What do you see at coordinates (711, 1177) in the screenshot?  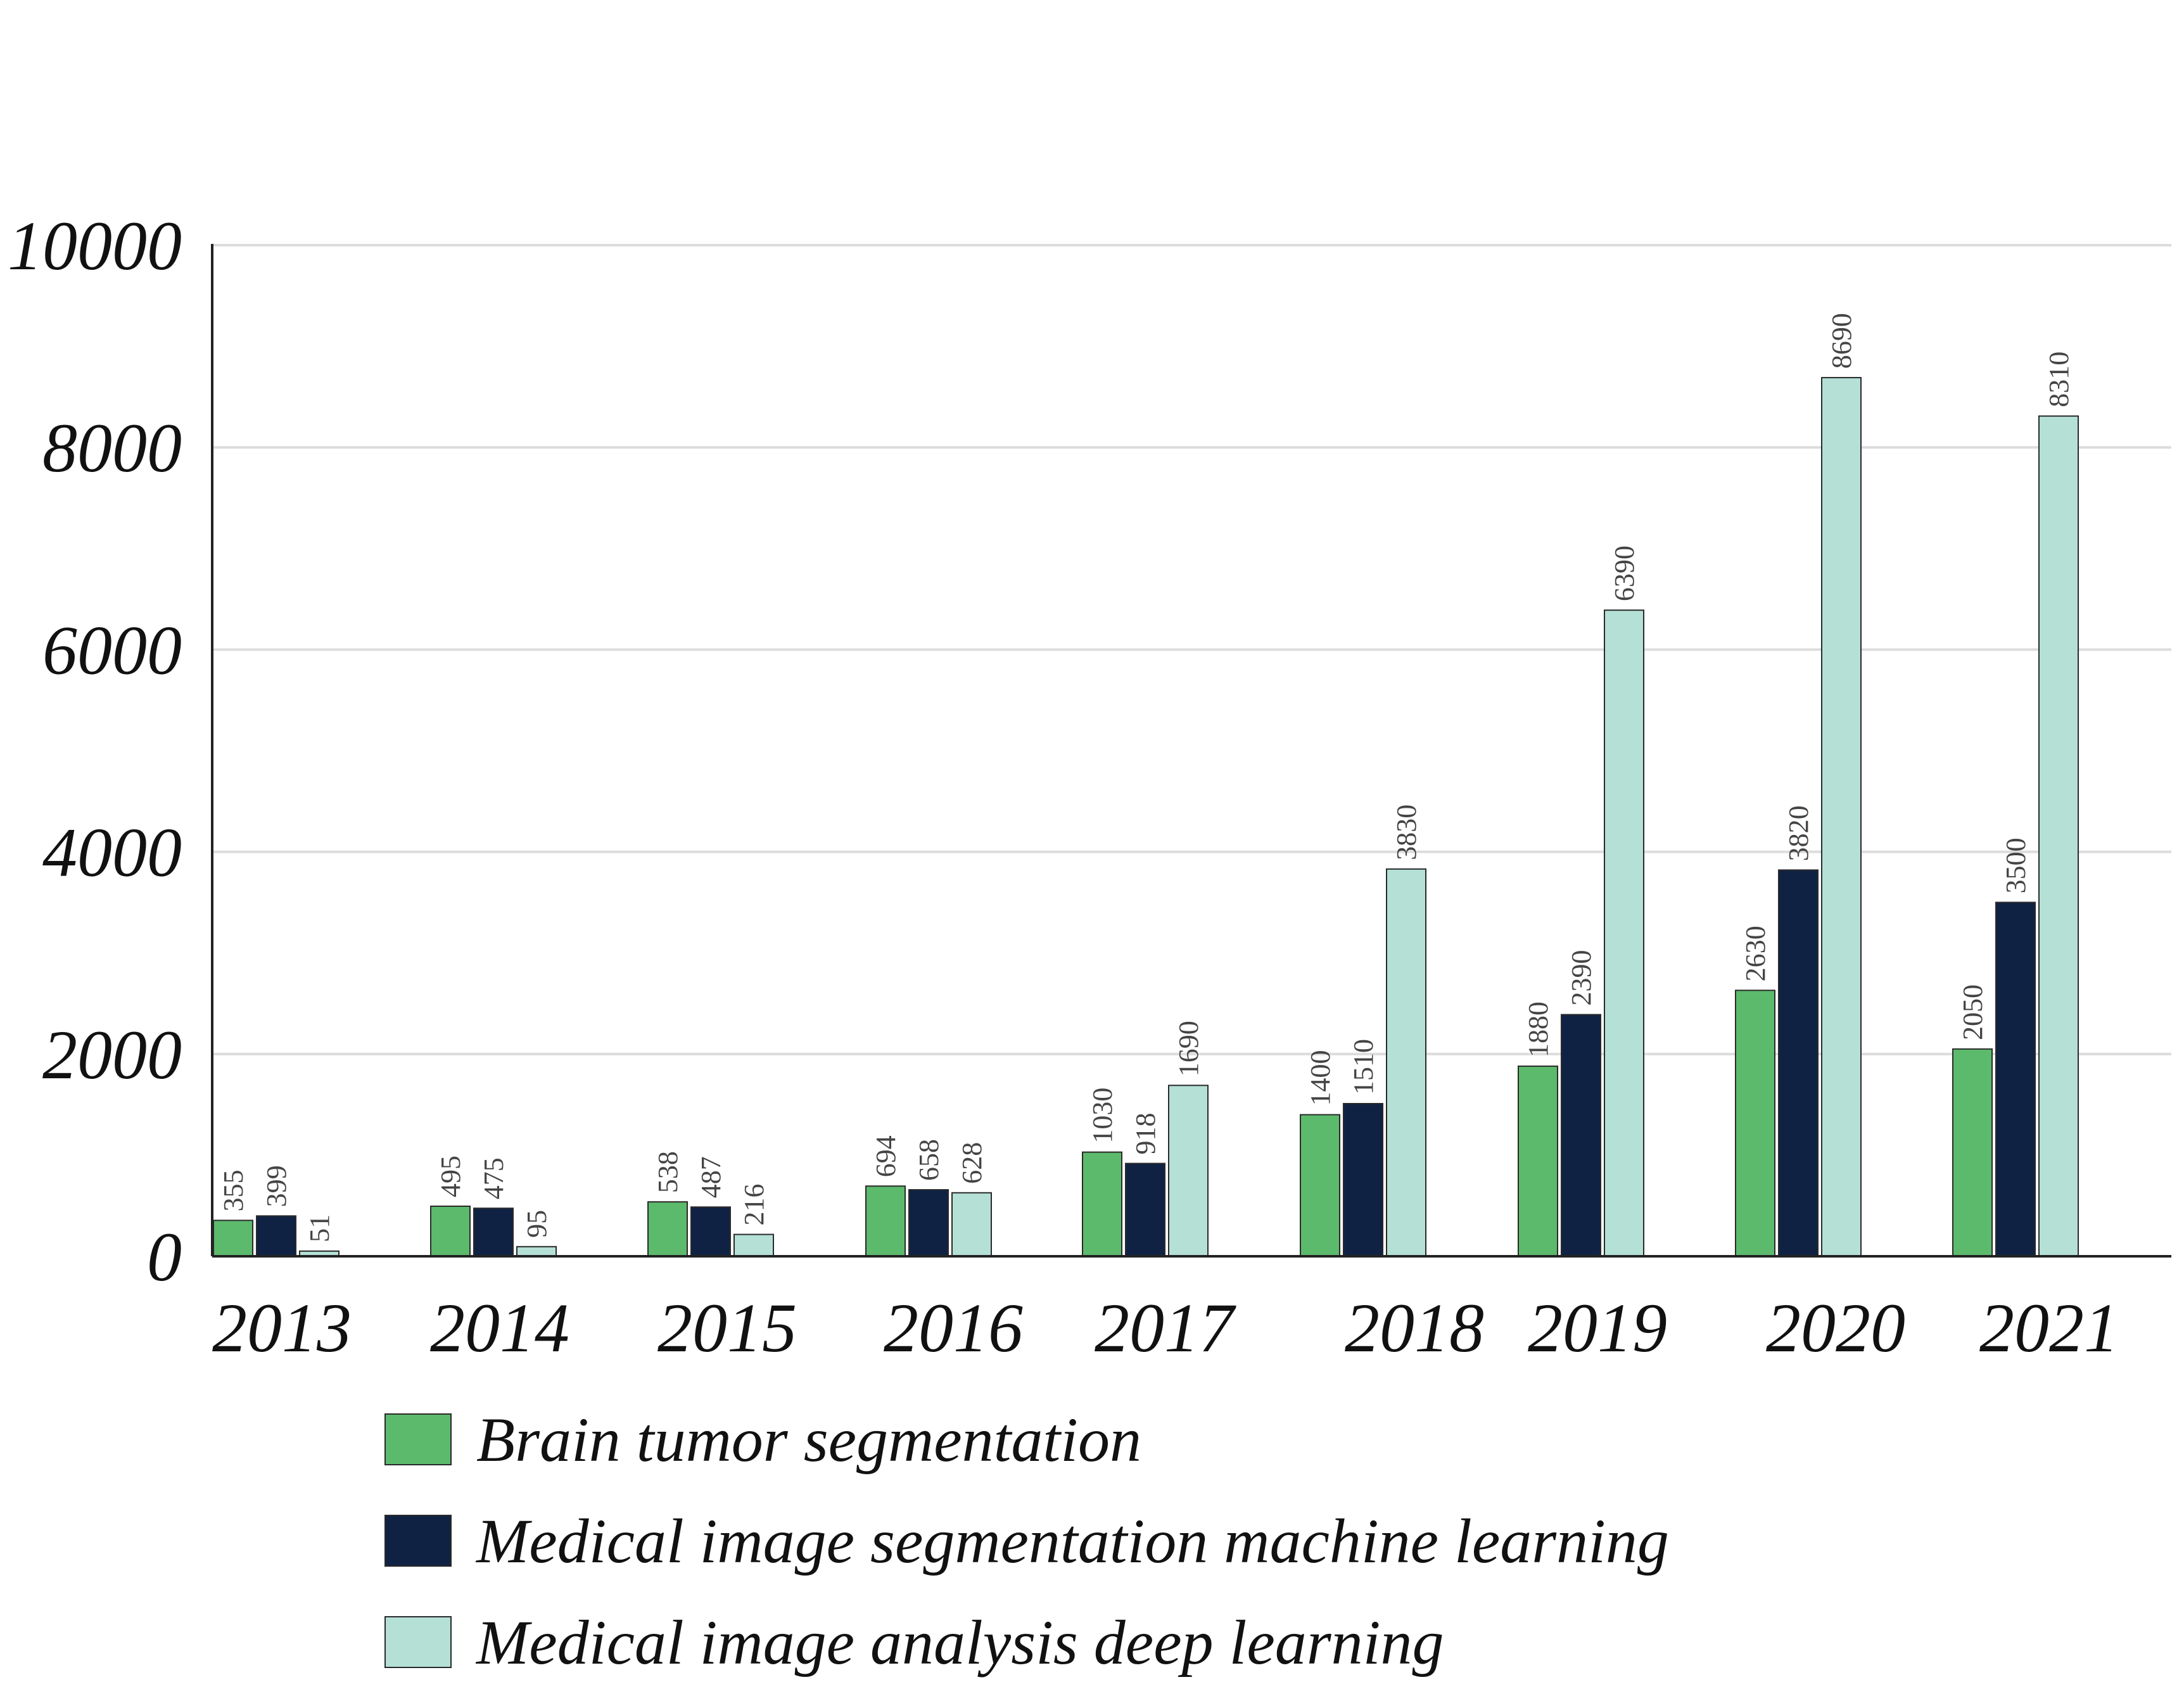 I see `data-label: 487` at bounding box center [711, 1177].